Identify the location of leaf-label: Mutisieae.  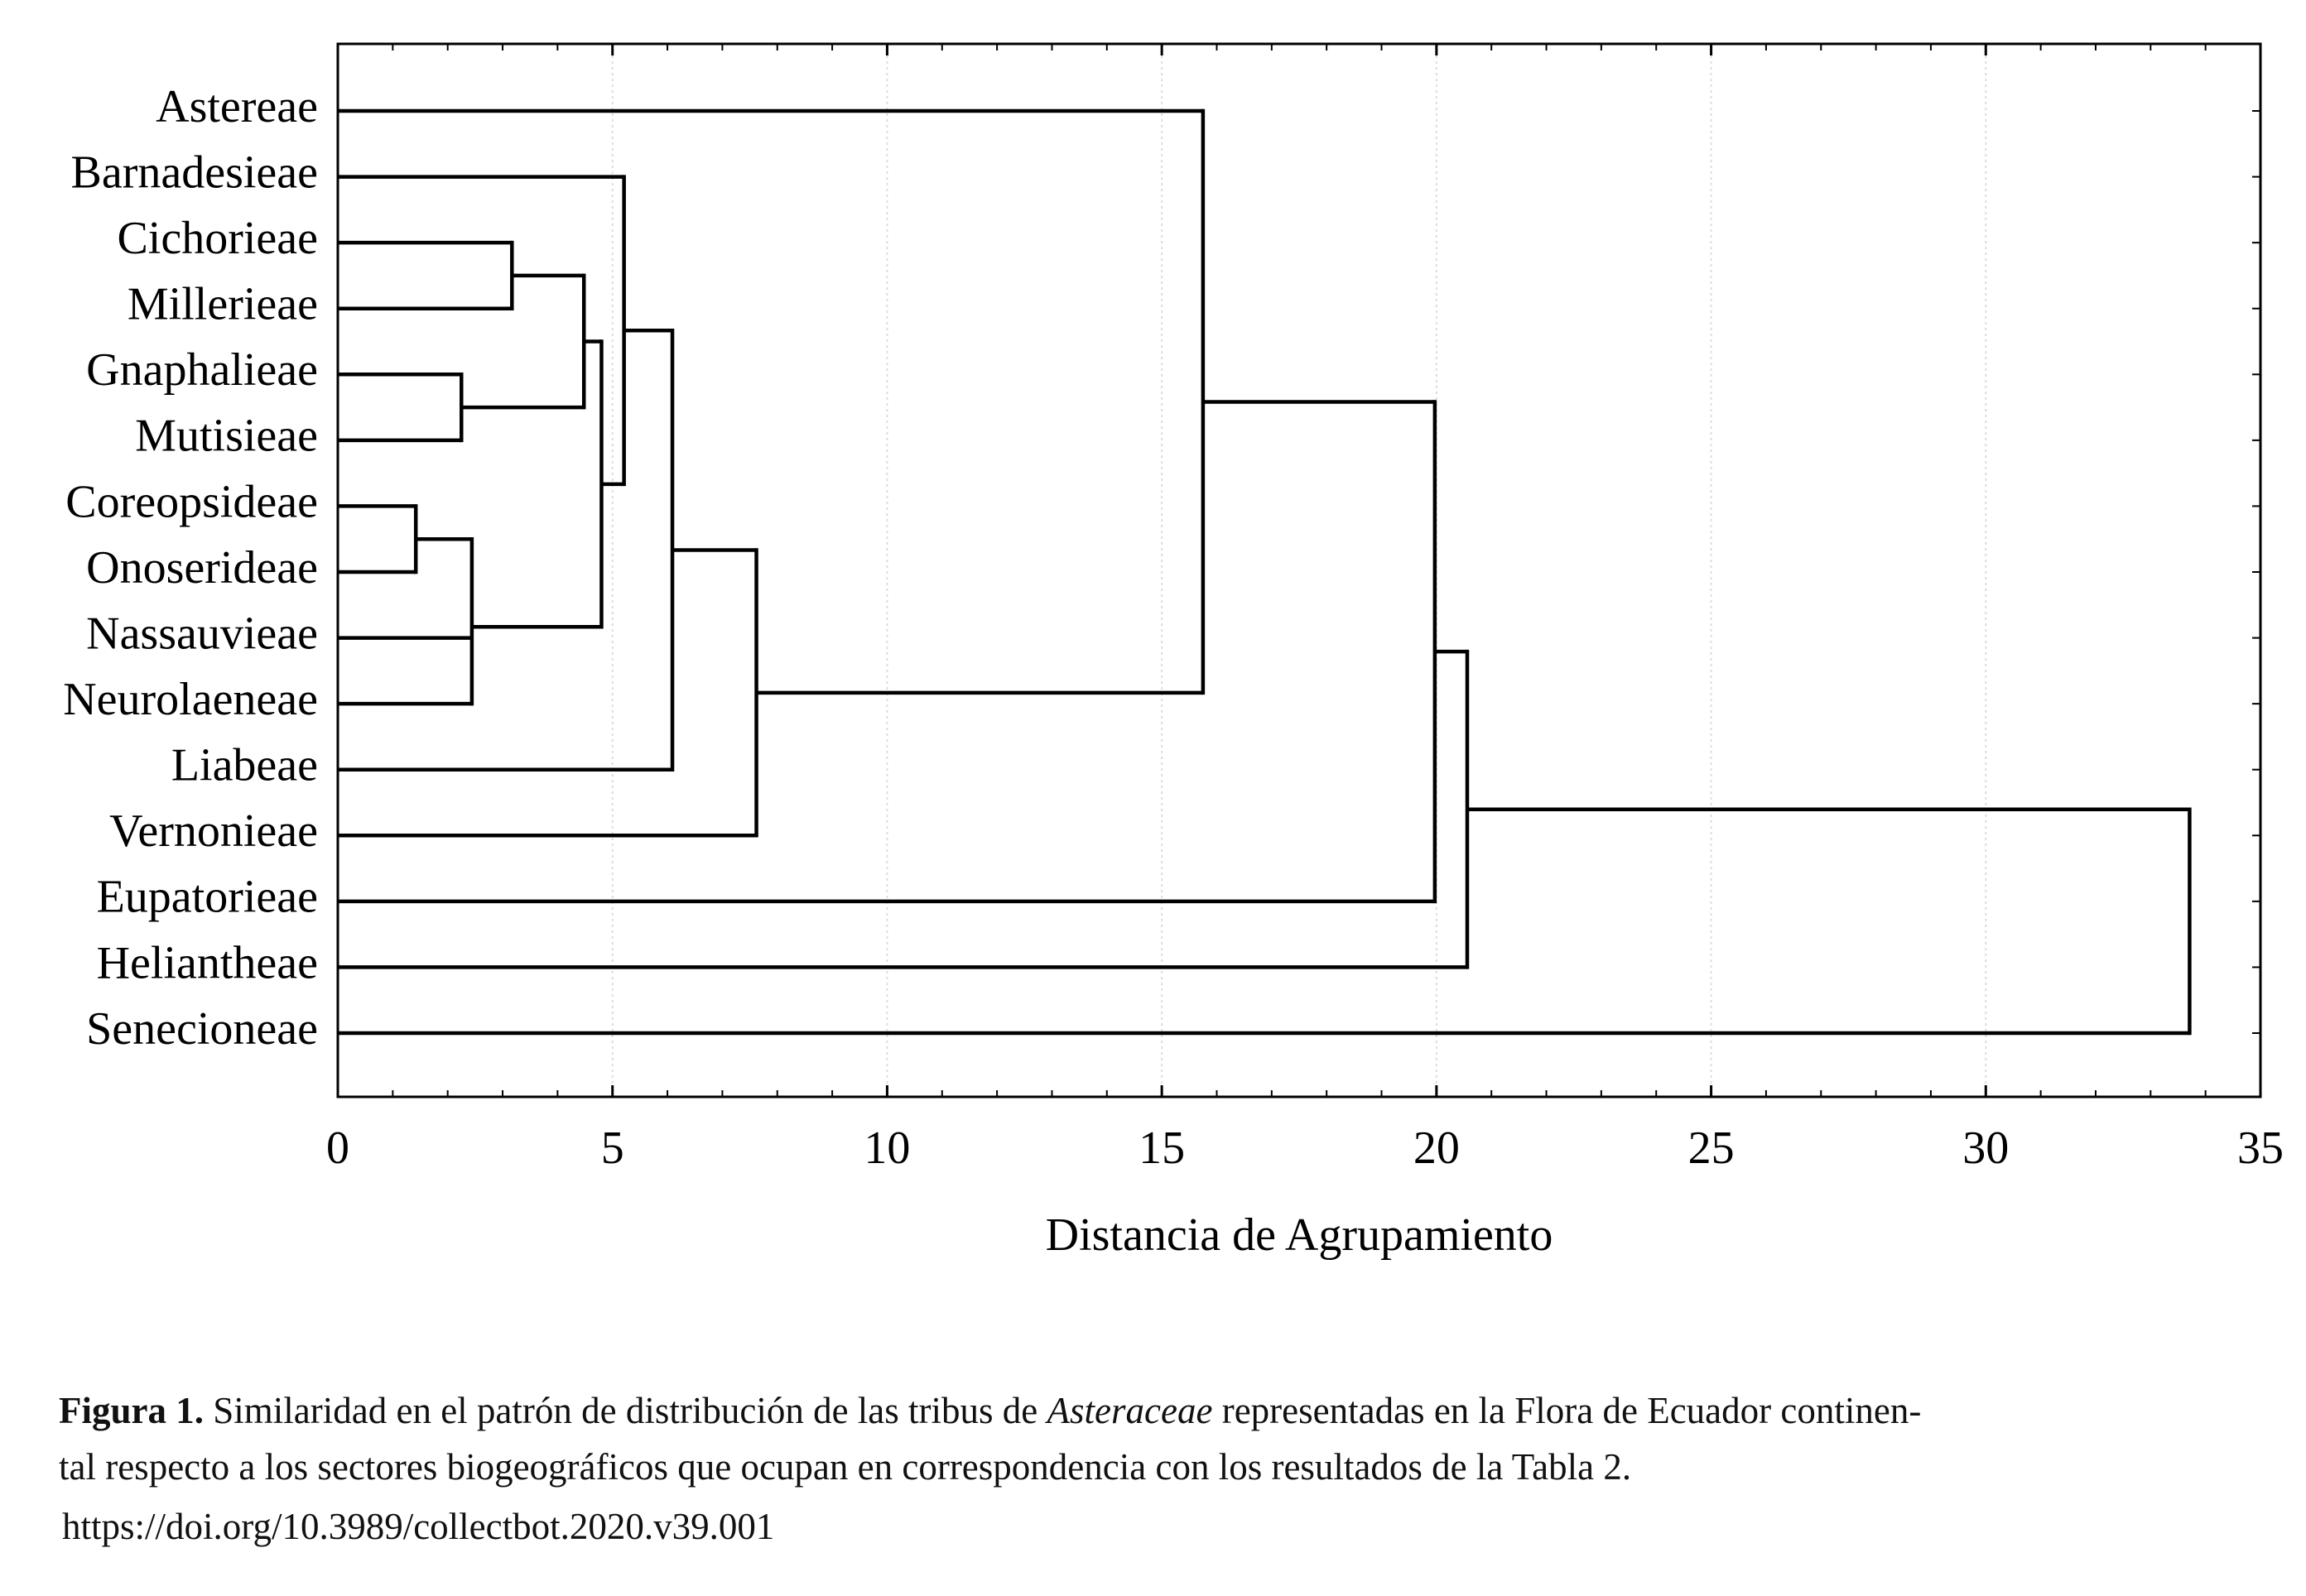
(227, 436).